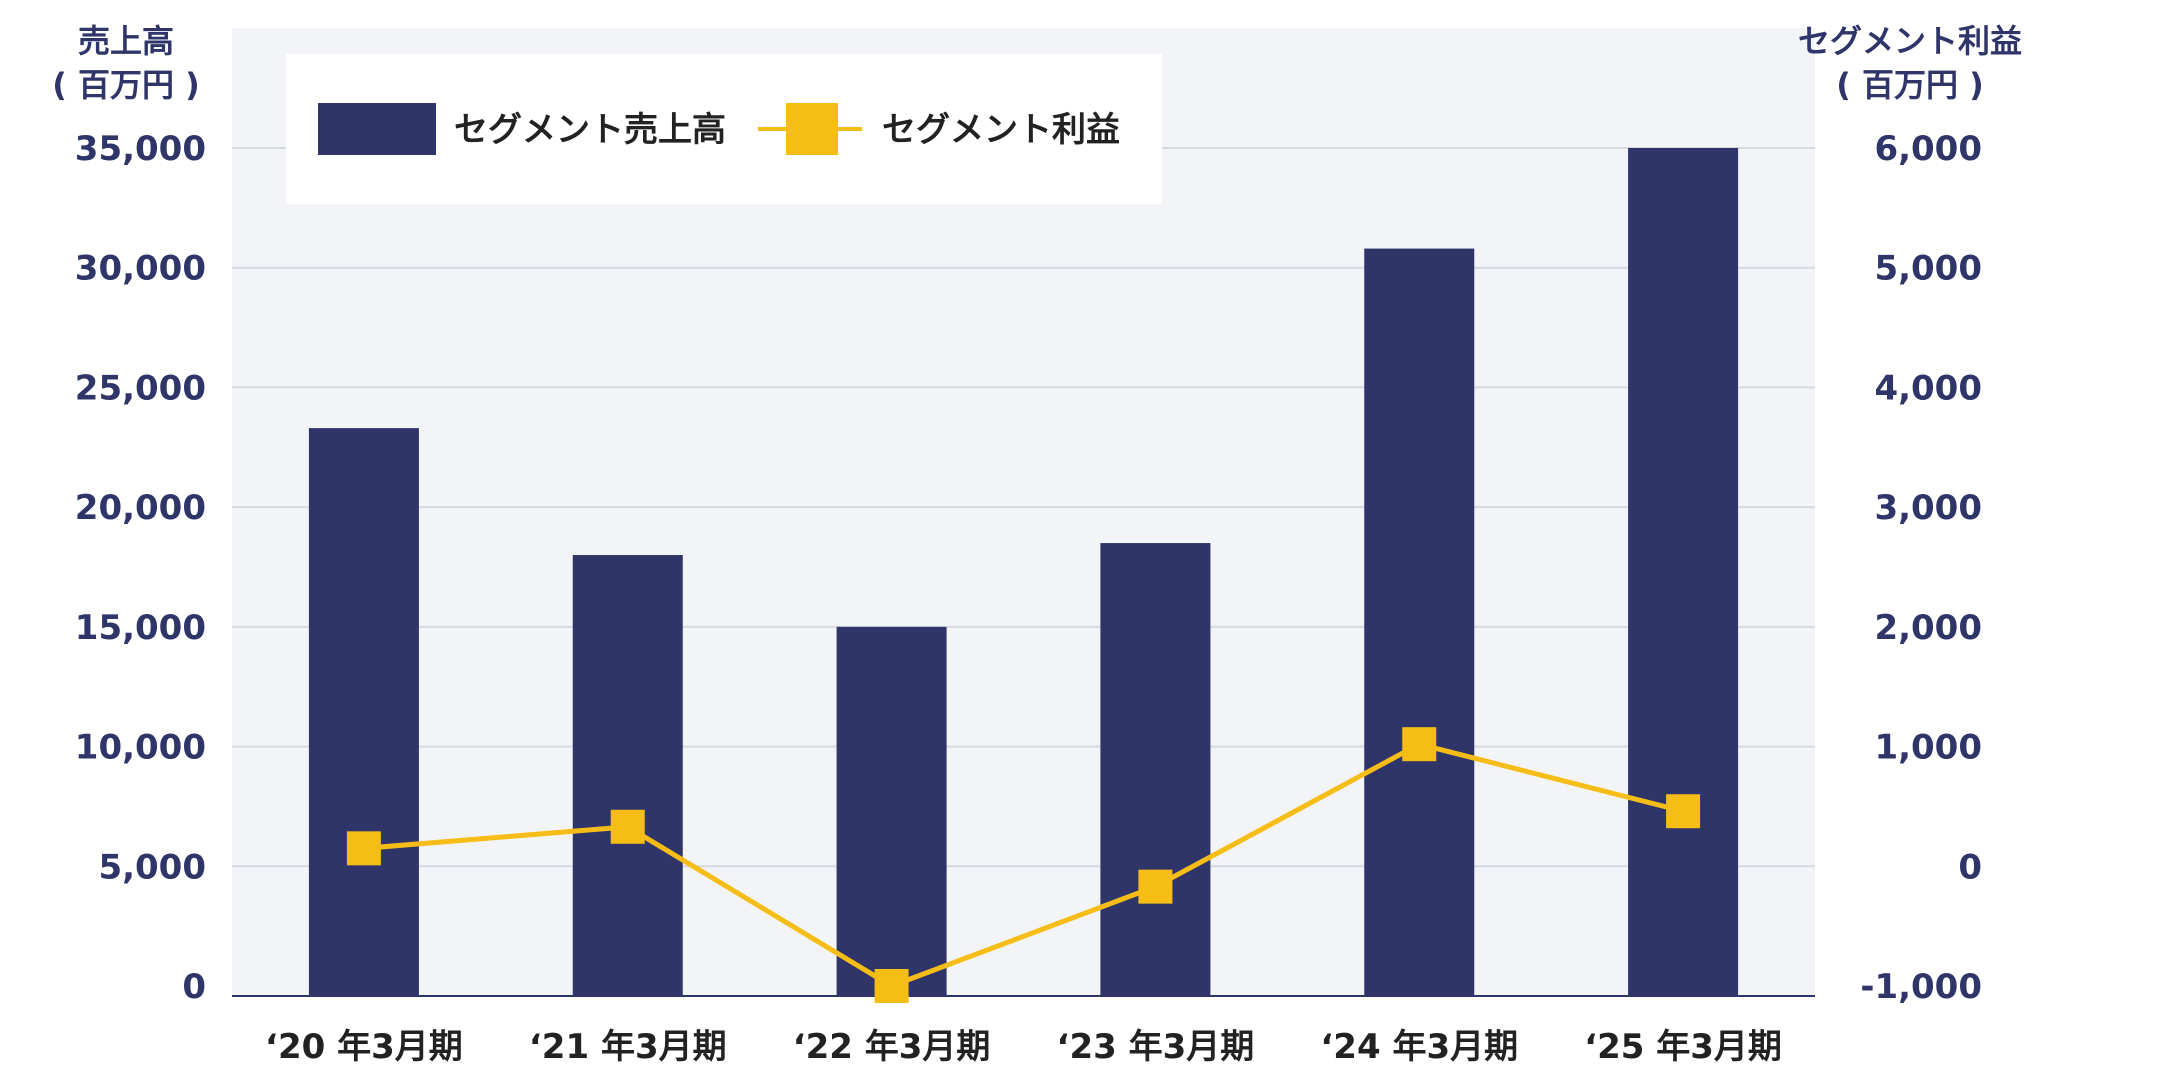 The height and width of the screenshot is (1080, 2160). I want to click on legend: セグメント売上高 セグメント利益, so click(724, 129).